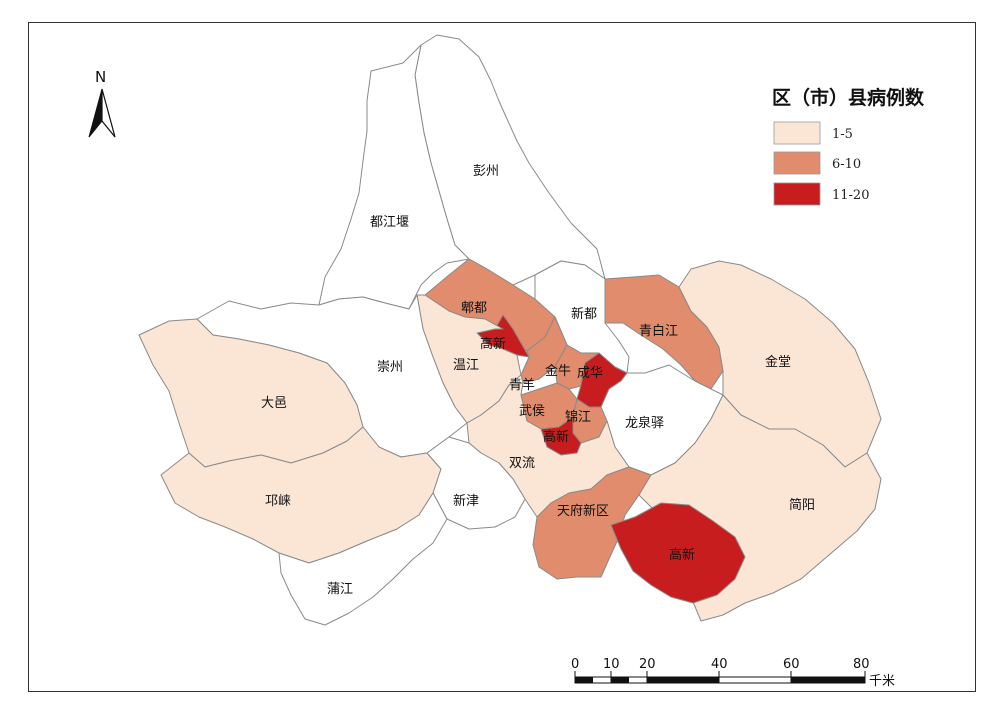  Describe the element at coordinates (778, 362) in the screenshot. I see `label-jintang: 金堂` at that location.